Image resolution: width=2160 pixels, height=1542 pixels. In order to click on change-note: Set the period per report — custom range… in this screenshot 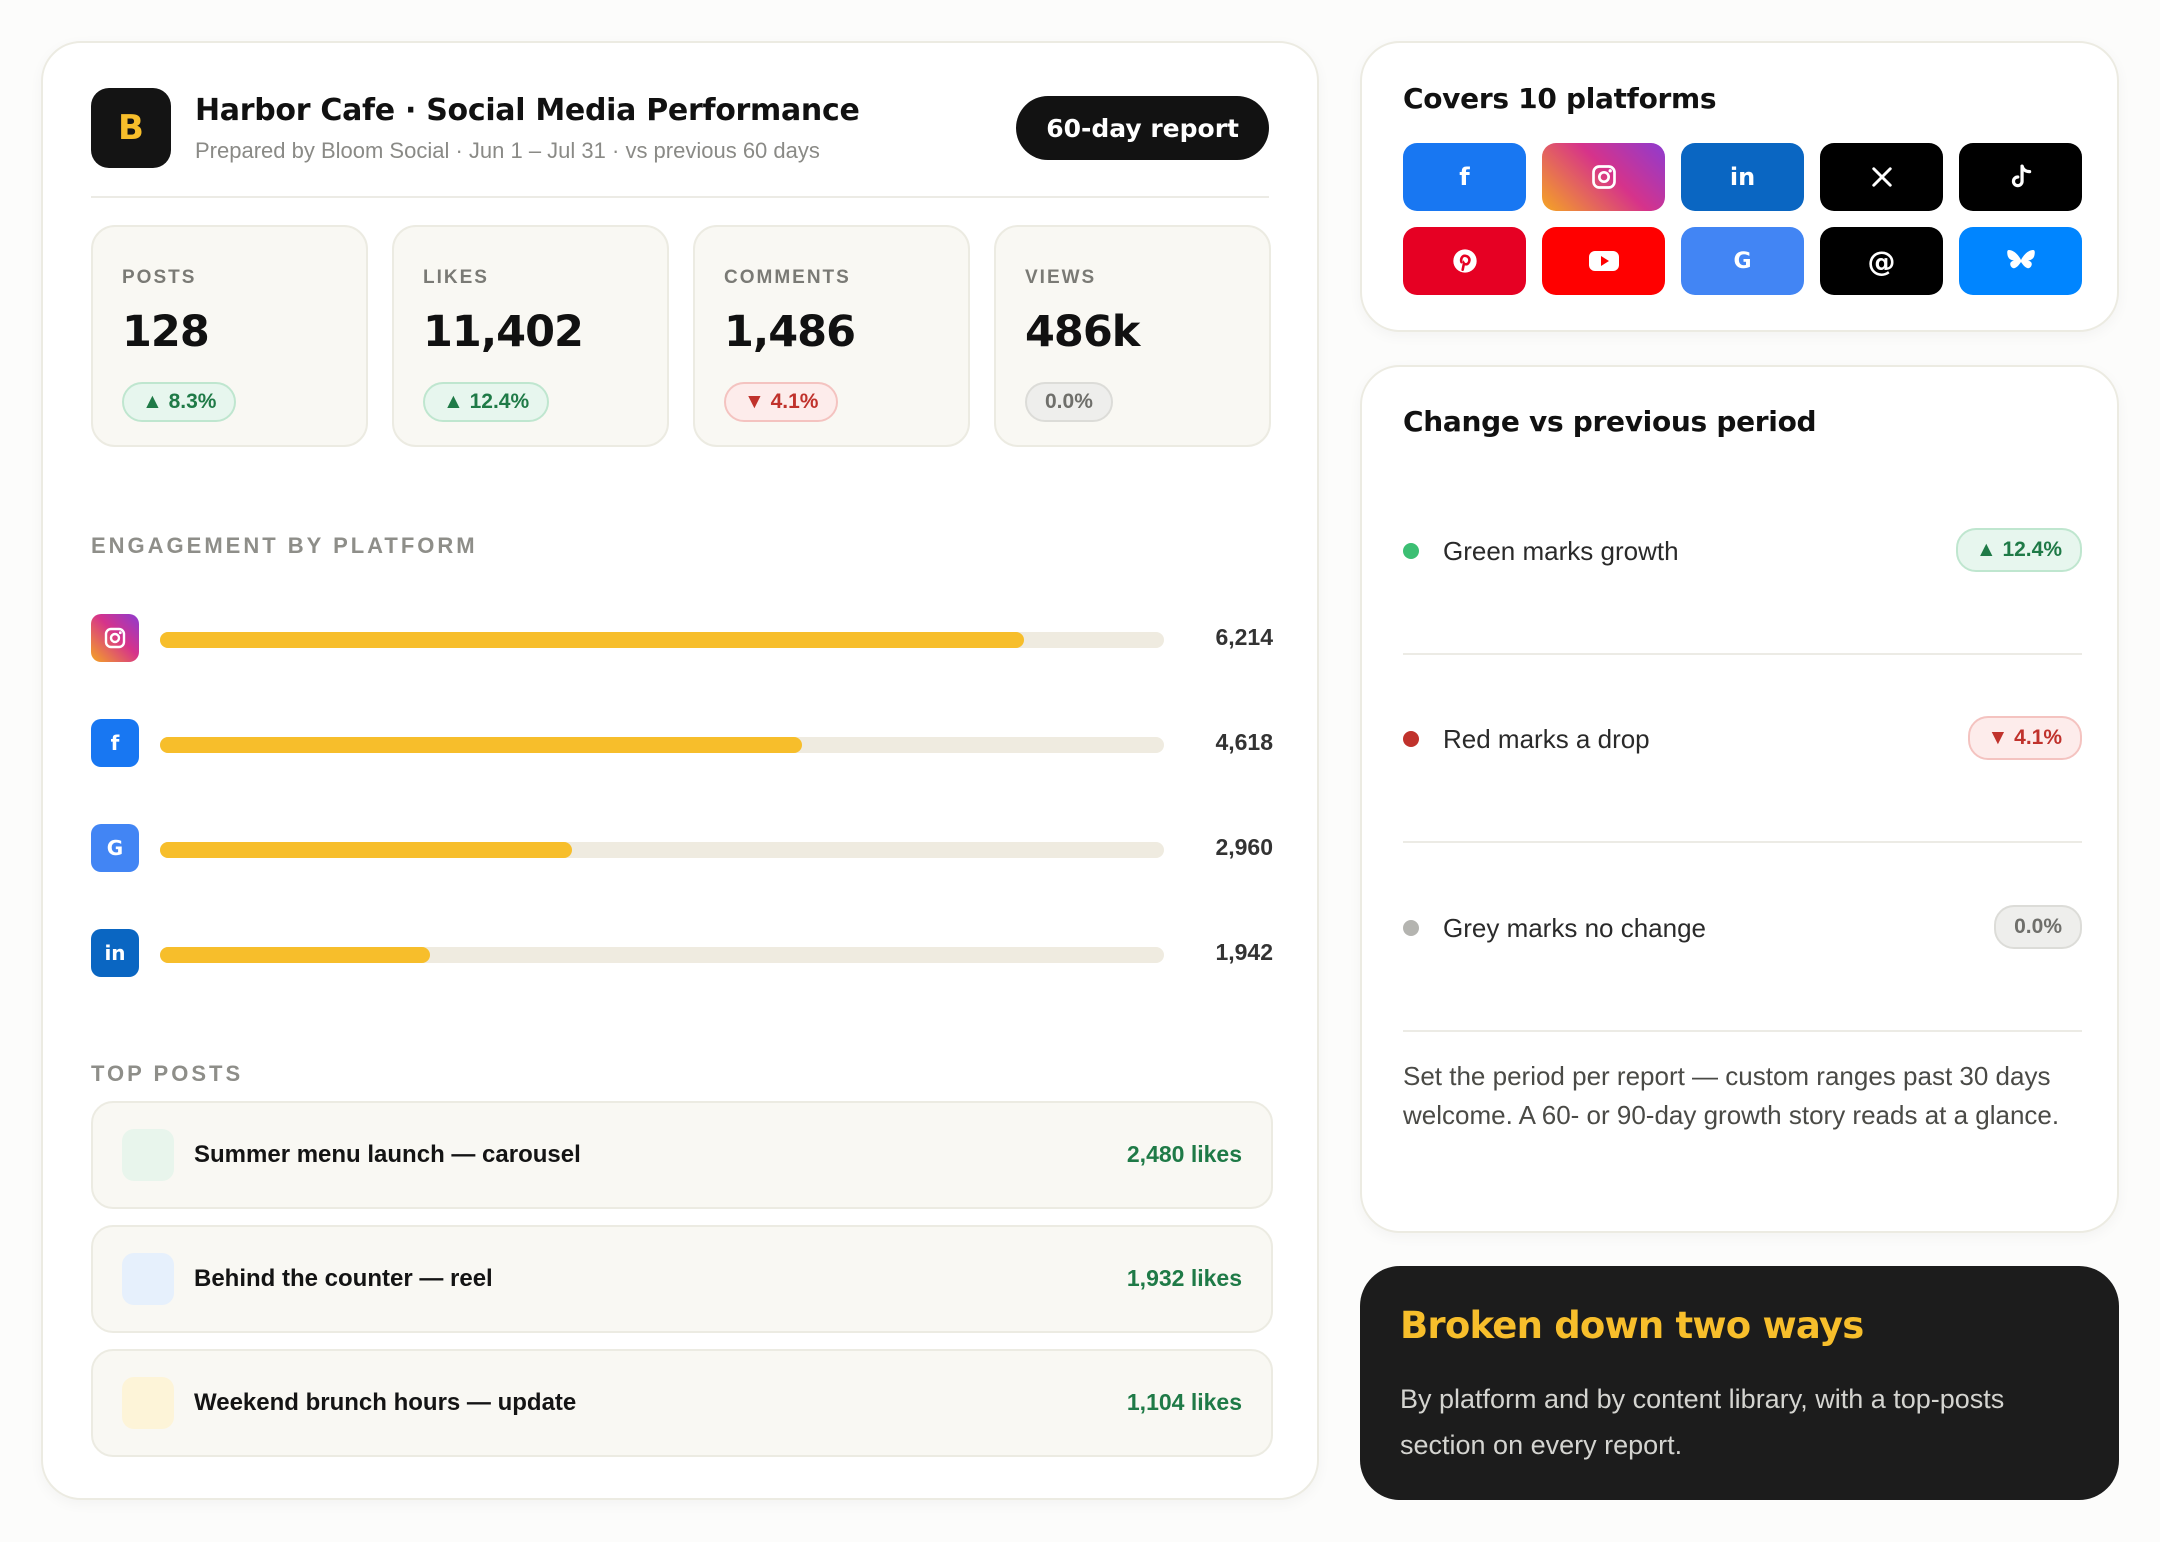, I will do `click(1731, 1095)`.